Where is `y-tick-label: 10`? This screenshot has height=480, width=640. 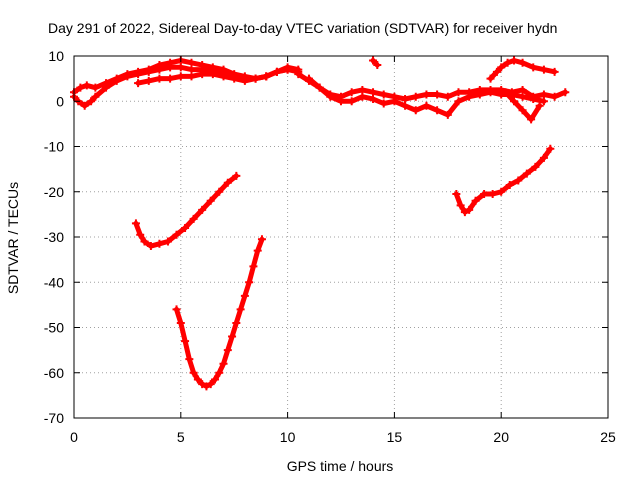
y-tick-label: 10 is located at coordinates (56, 56).